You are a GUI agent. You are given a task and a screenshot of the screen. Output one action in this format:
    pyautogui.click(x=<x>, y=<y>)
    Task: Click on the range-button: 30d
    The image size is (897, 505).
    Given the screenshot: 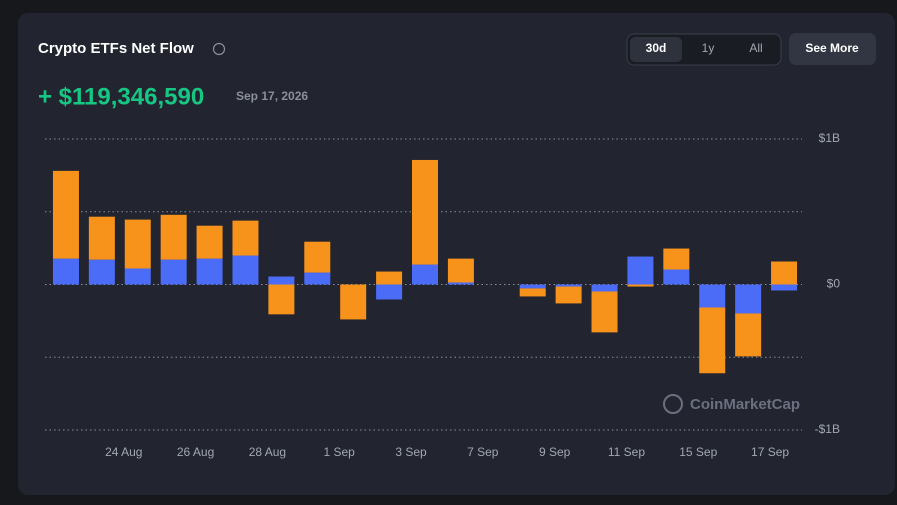 What is the action you would take?
    pyautogui.click(x=656, y=48)
    